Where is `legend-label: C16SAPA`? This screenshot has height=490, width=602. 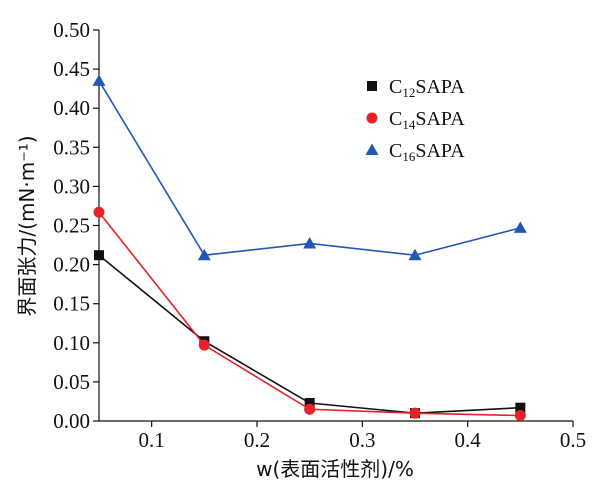 legend-label: C16SAPA is located at coordinates (427, 152).